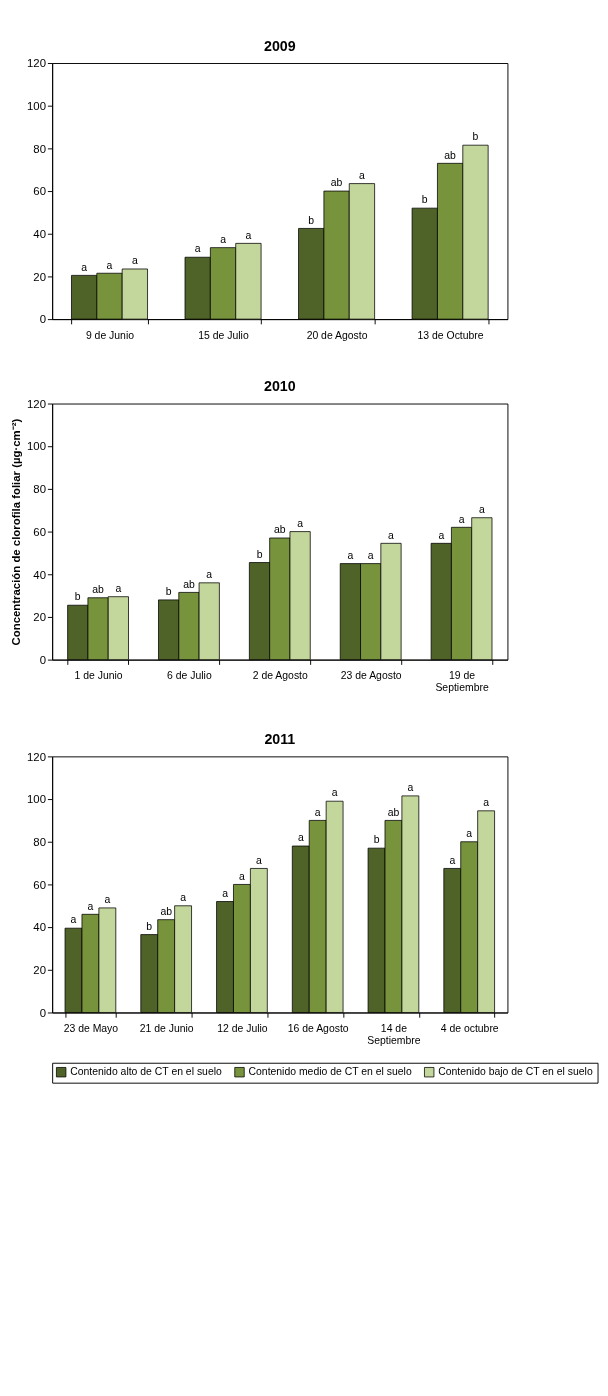 This screenshot has width=608, height=1396. Describe the element at coordinates (110, 335) in the screenshot. I see `x-tick-label: 9 de Junio` at that location.